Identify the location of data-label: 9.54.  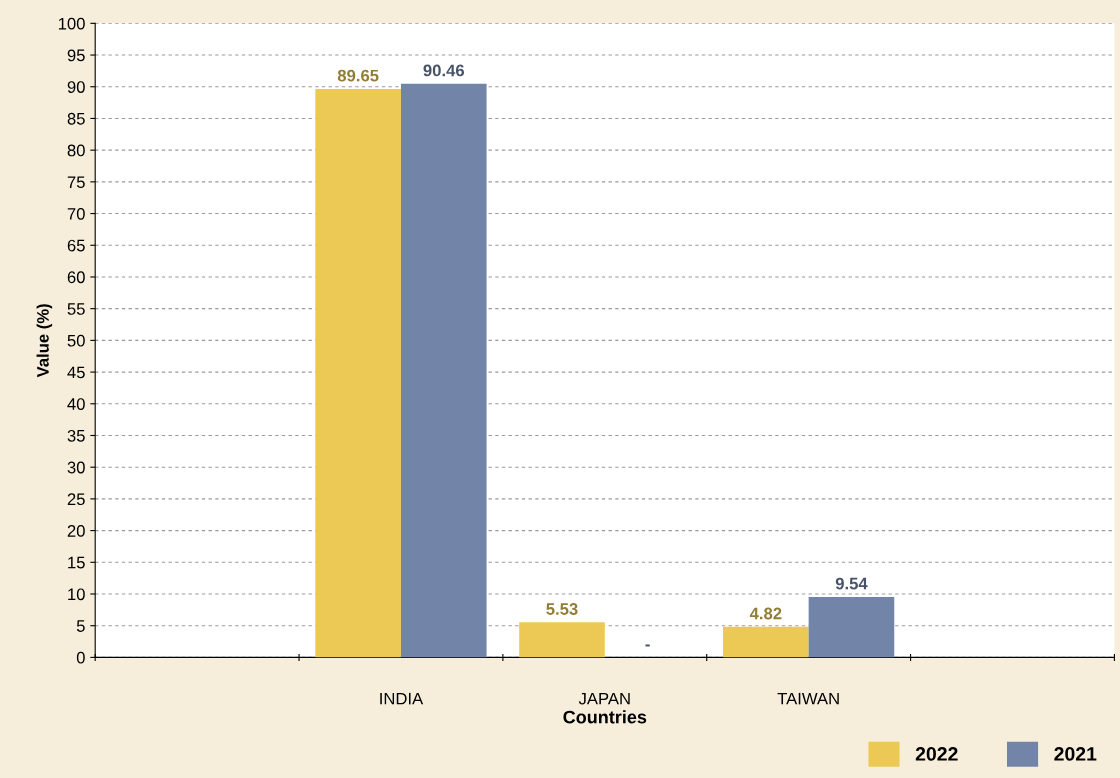
(851, 583).